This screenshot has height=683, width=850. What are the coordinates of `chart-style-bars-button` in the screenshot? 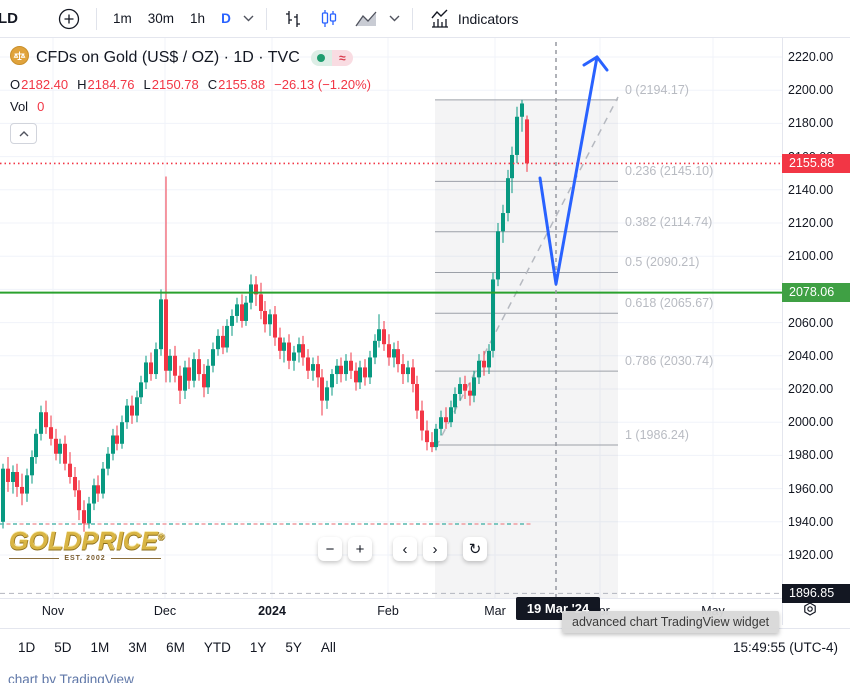 It's located at (293, 19).